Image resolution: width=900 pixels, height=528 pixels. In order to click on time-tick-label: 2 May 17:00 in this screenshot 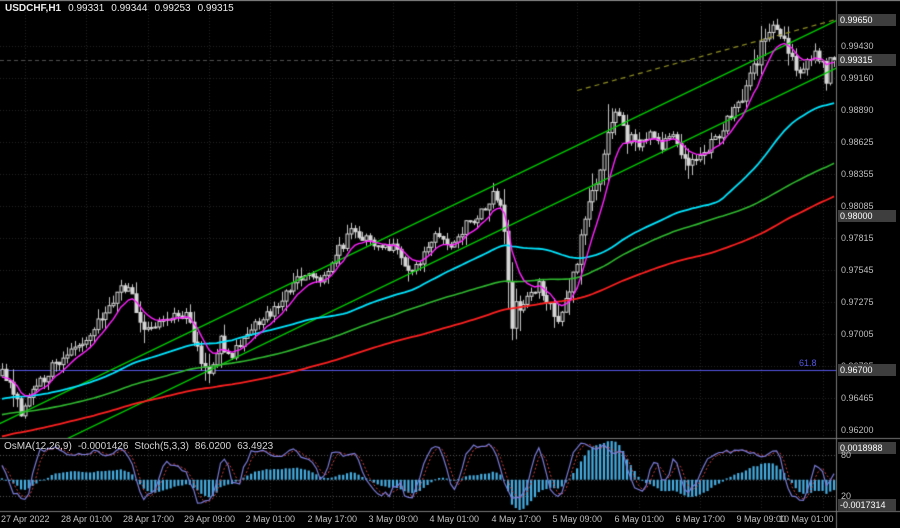, I will do `click(332, 519)`.